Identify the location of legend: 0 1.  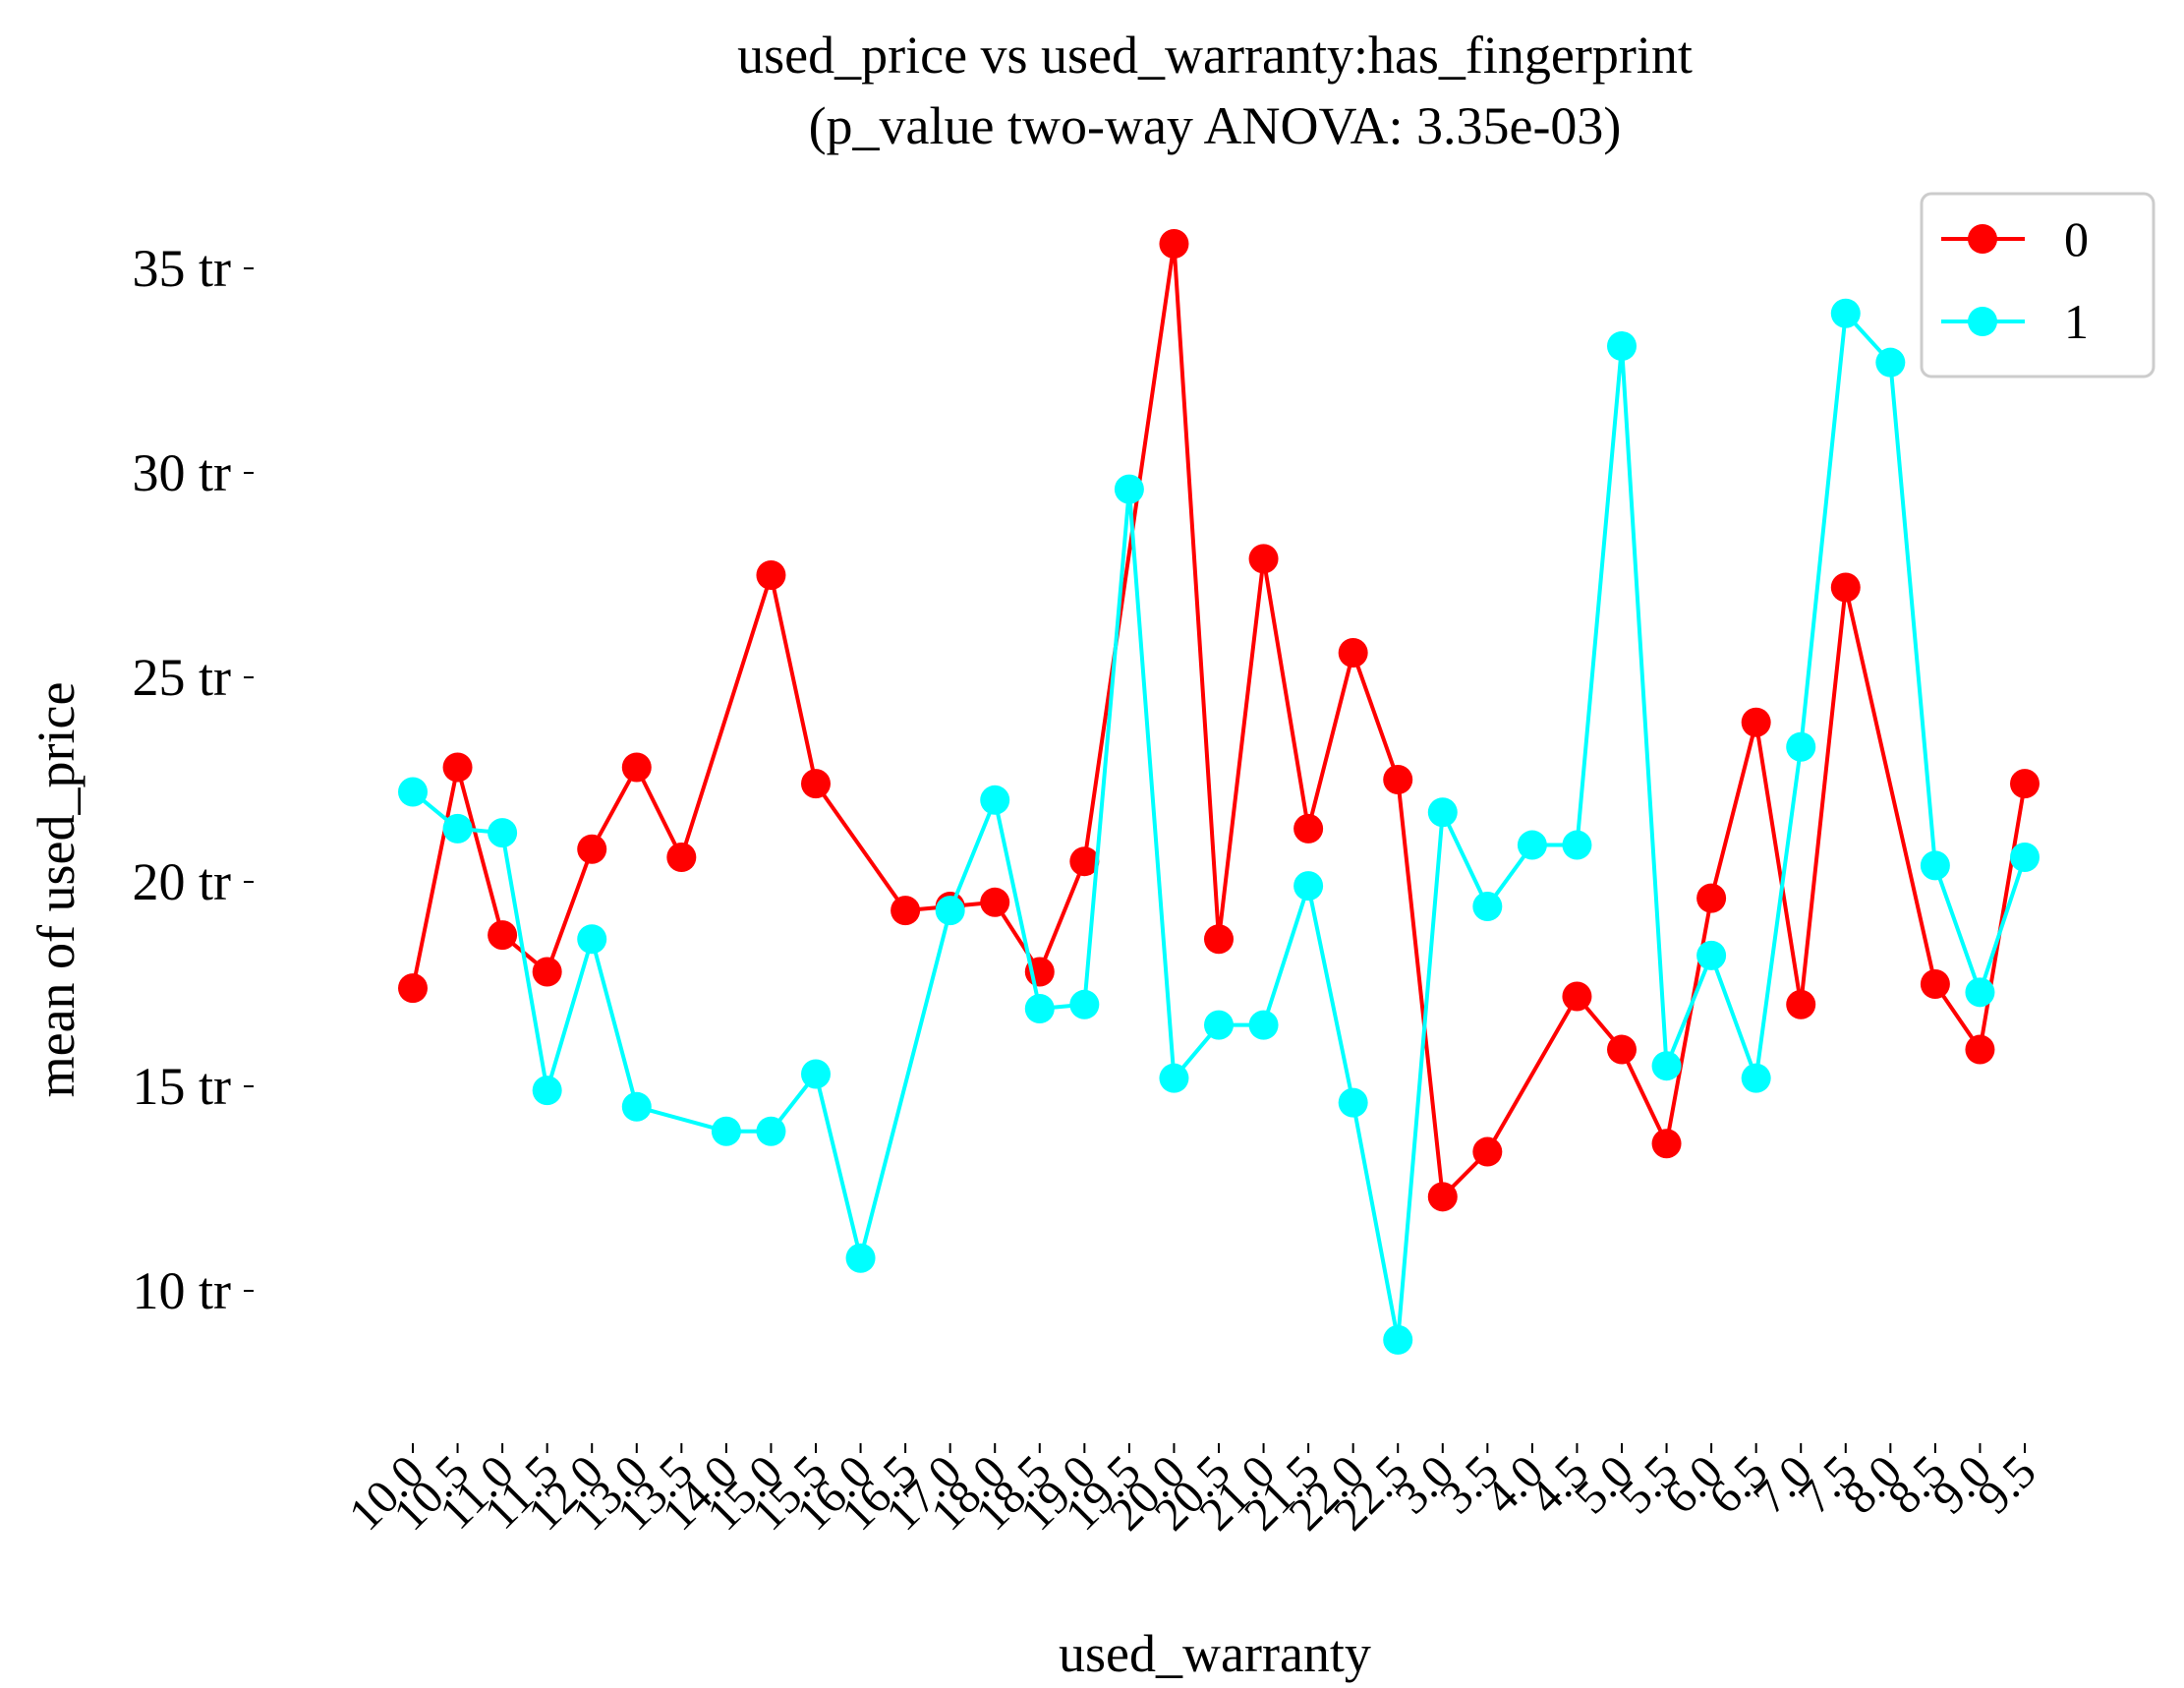
(2037, 285).